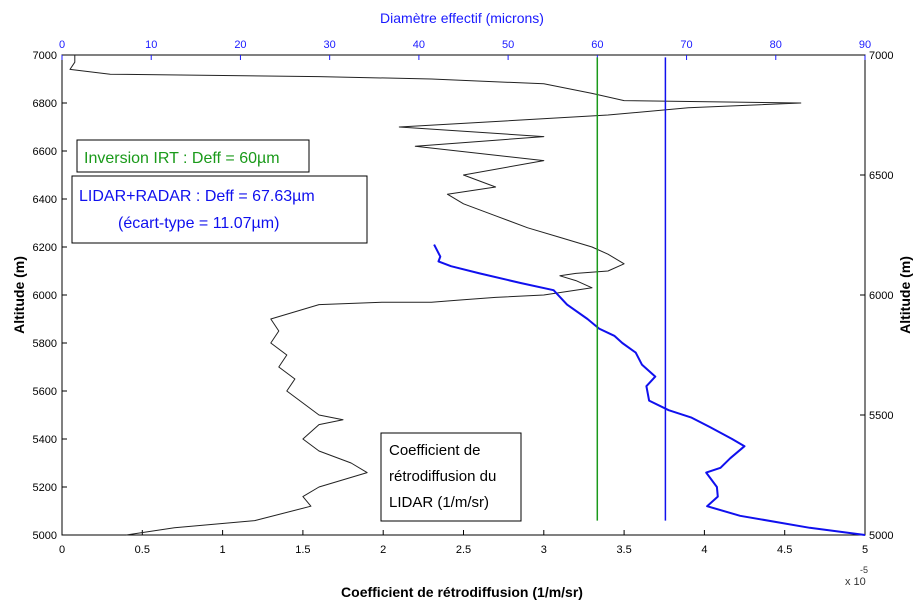  Describe the element at coordinates (182, 158) in the screenshot. I see `svg-text: Inversion IRT : Deff = 60µm` at that location.